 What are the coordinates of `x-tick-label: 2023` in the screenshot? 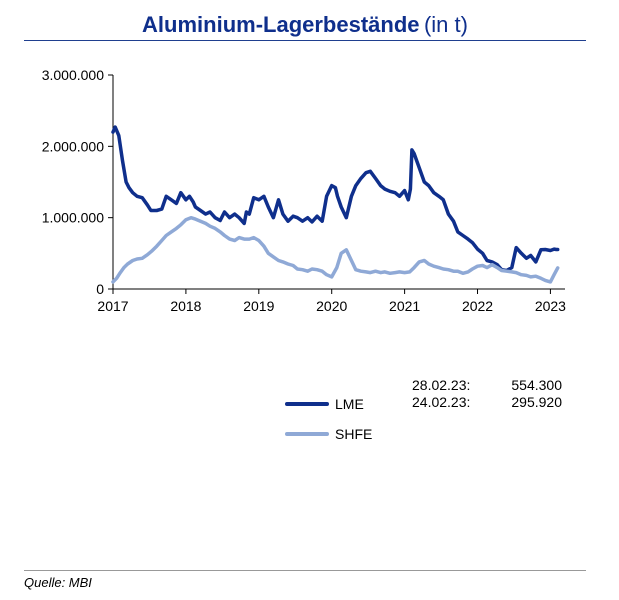 It's located at (550, 306).